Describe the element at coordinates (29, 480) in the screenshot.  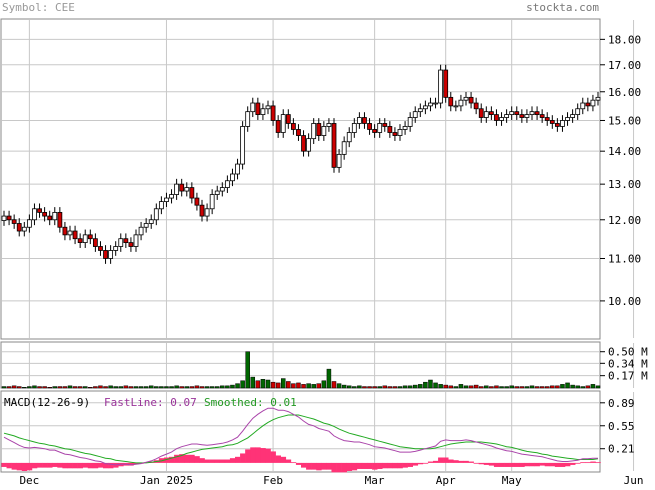
I see `x-tick-label: Dec` at that location.